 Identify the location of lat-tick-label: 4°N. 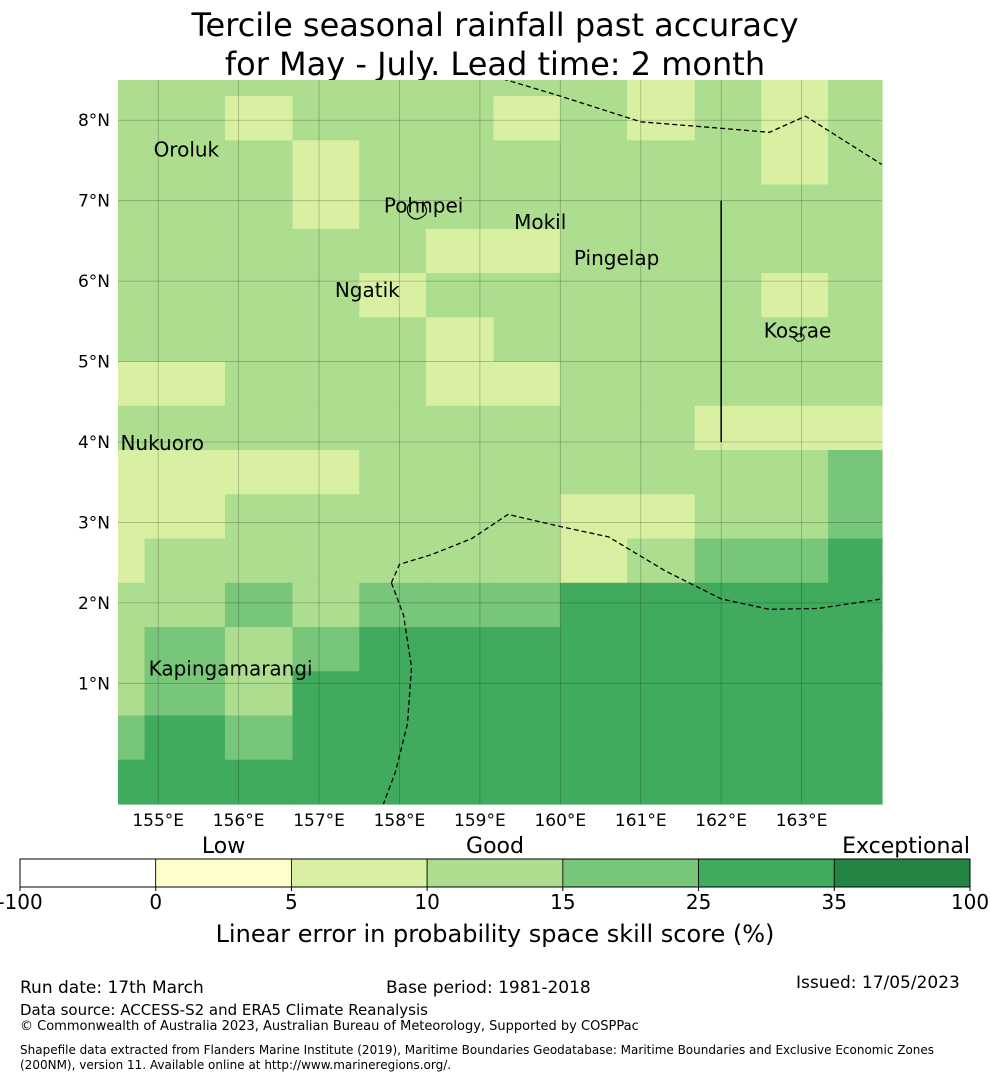
(94, 443).